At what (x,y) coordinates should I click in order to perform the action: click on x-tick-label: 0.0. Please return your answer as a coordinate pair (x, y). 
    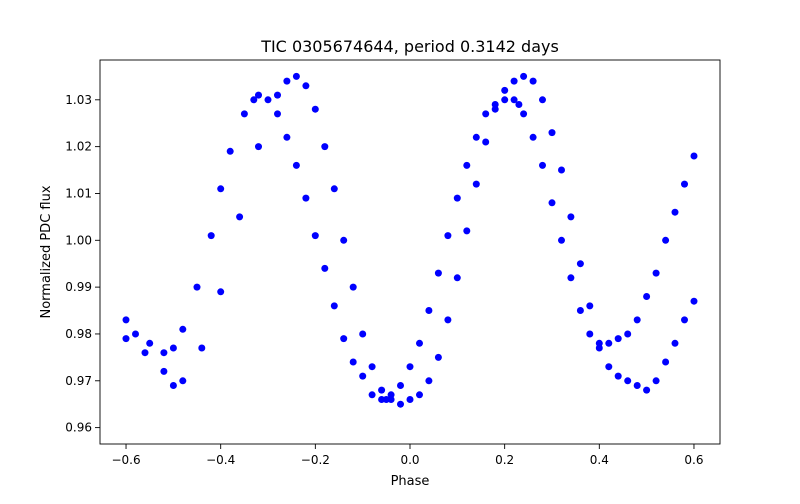
    Looking at the image, I should click on (409, 460).